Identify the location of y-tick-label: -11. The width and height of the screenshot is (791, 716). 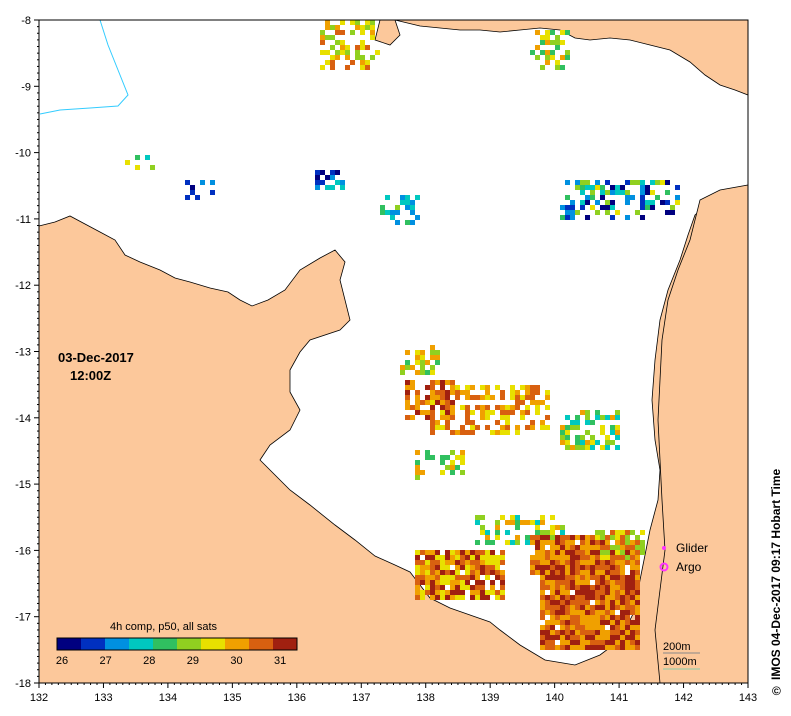
(23, 220).